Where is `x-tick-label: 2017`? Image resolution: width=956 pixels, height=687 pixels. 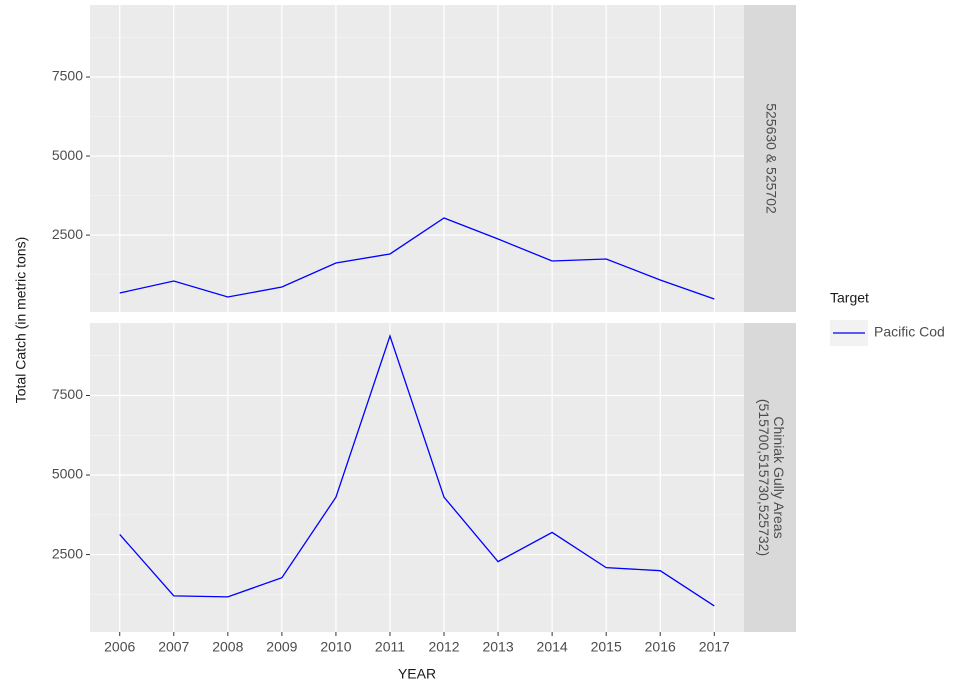 x-tick-label: 2017 is located at coordinates (714, 647).